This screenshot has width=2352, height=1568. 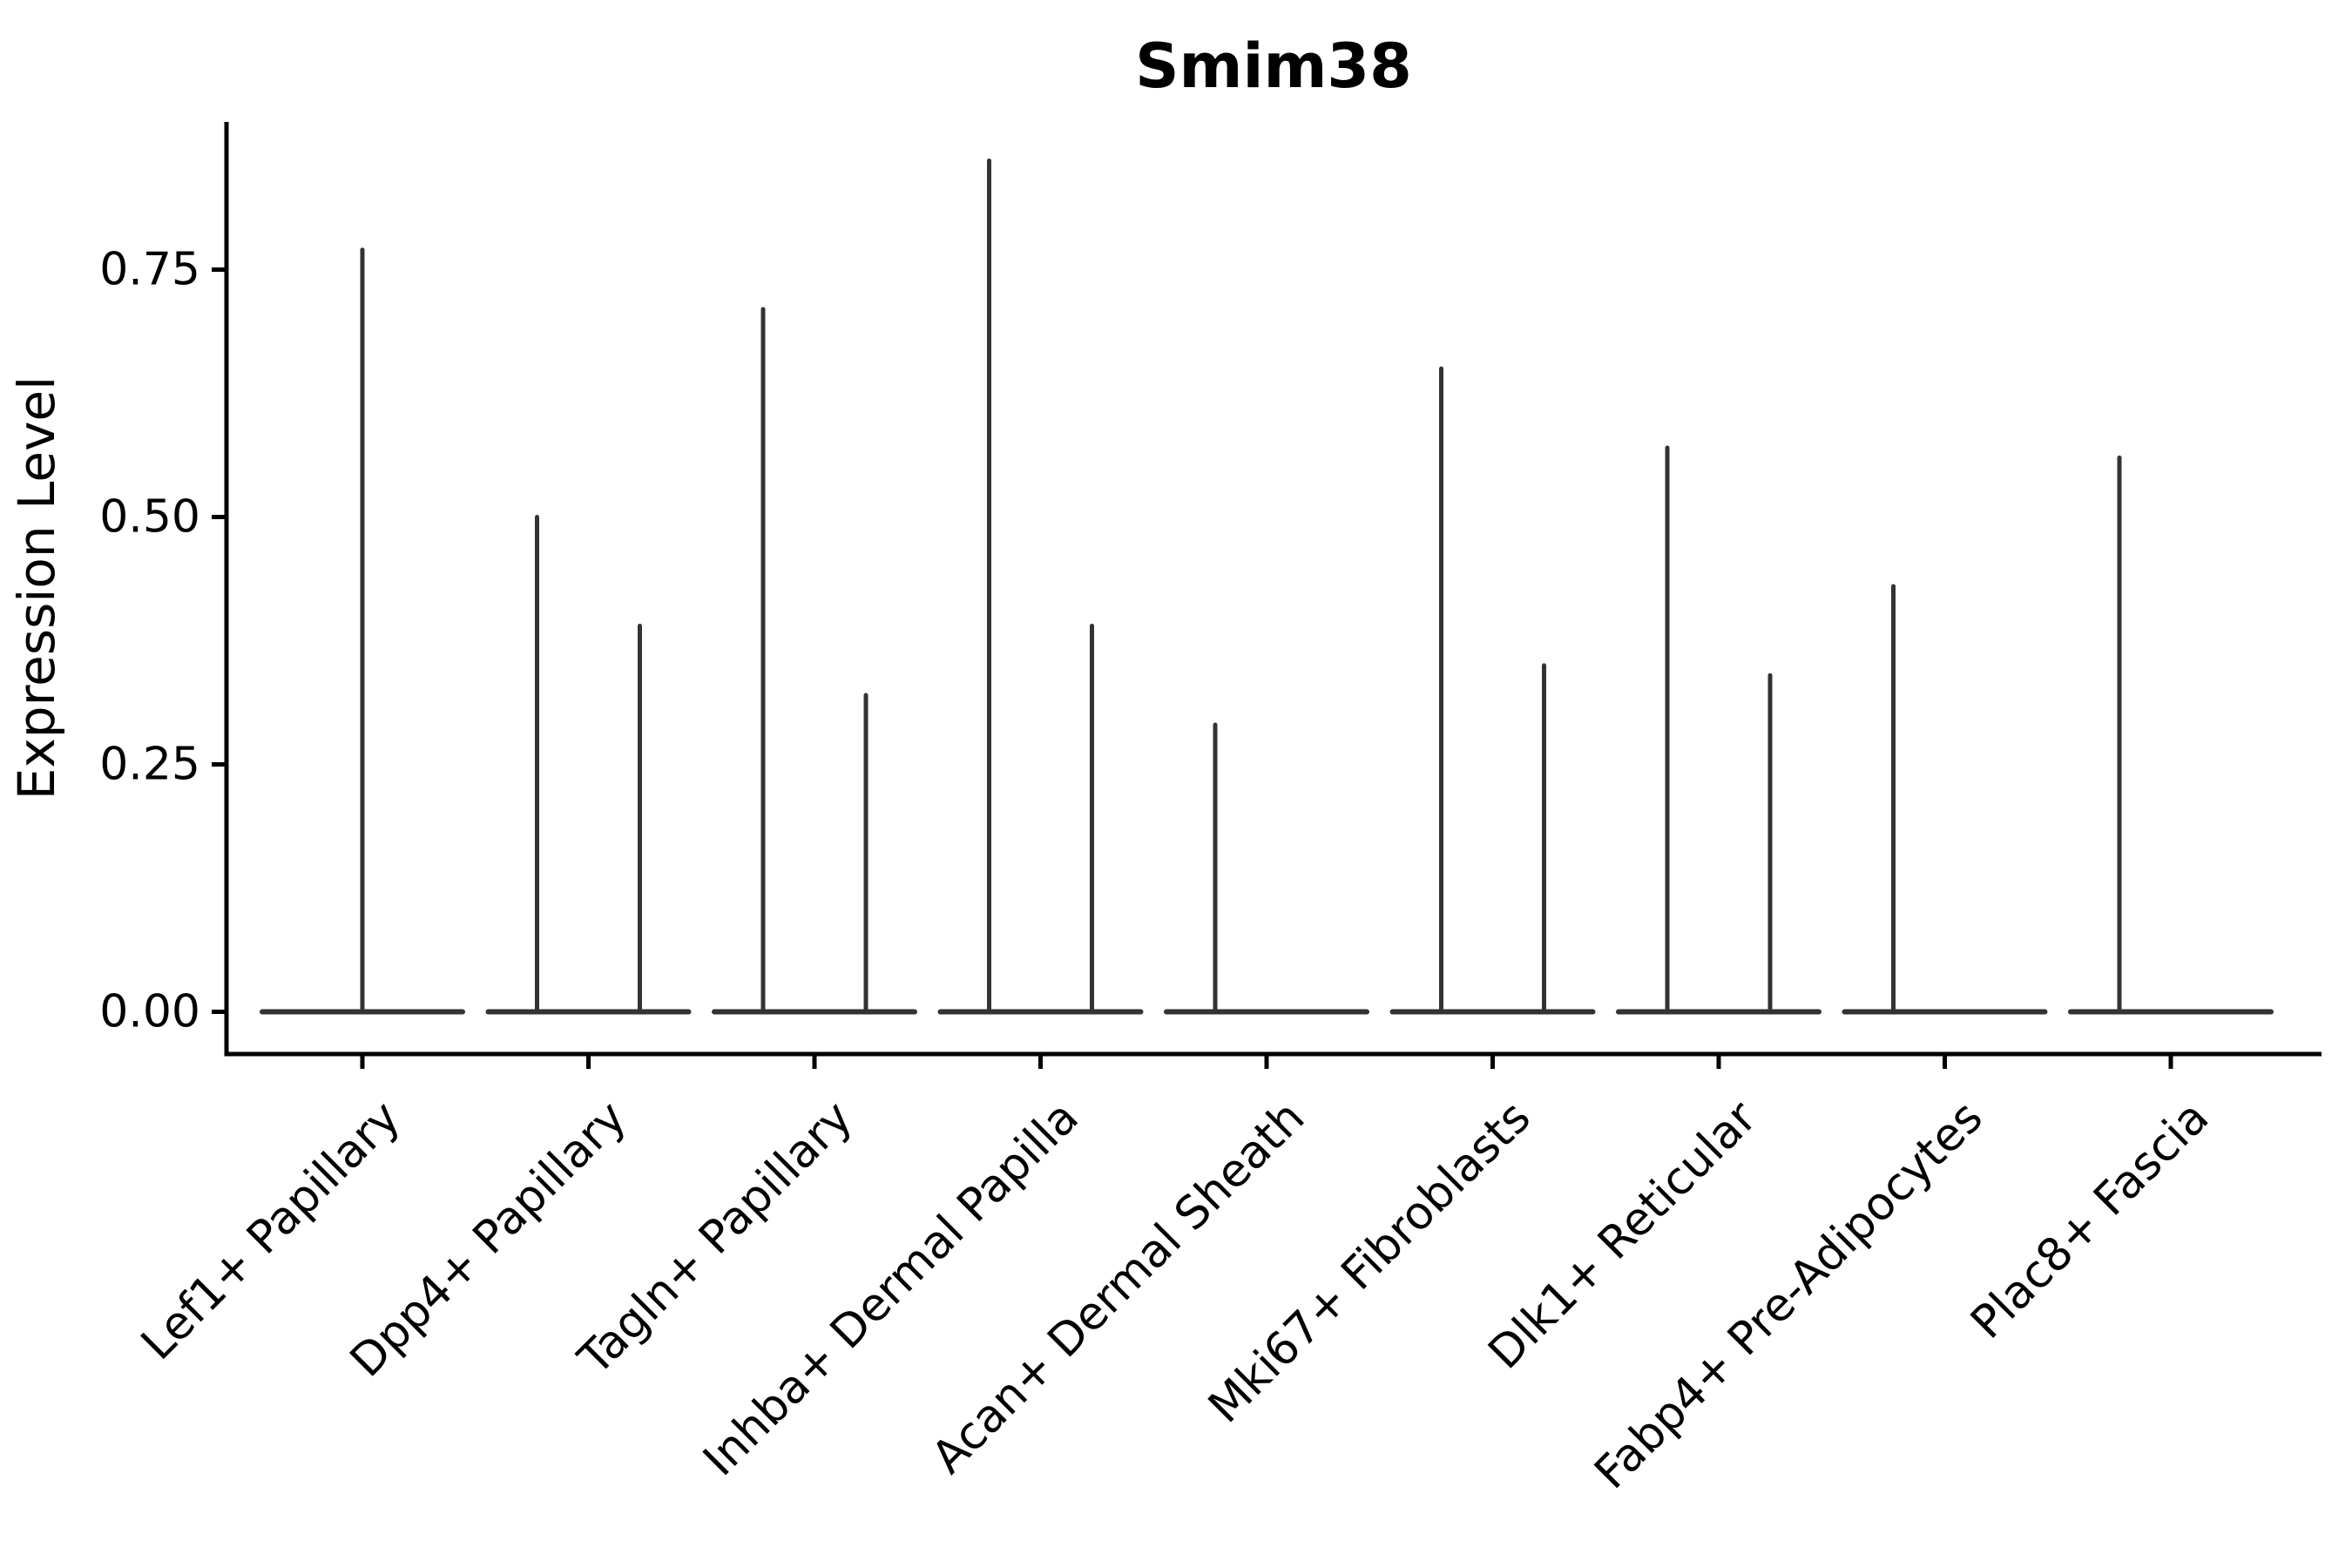 I want to click on y-tick-label: 0.00, so click(x=150, y=1012).